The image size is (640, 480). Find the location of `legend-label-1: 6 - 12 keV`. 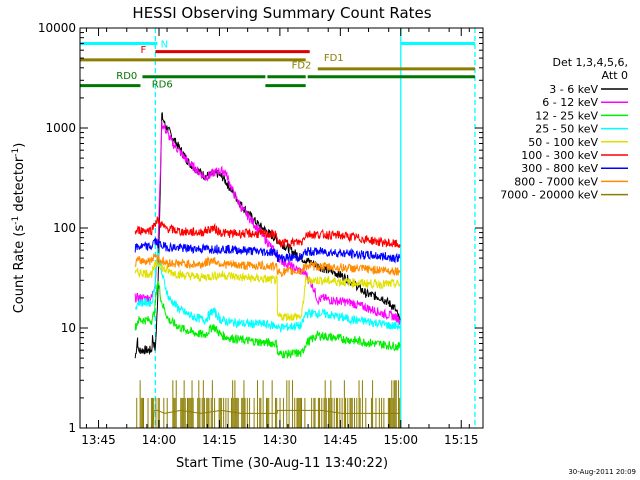

legend-label-1: 6 - 12 keV is located at coordinates (570, 102).